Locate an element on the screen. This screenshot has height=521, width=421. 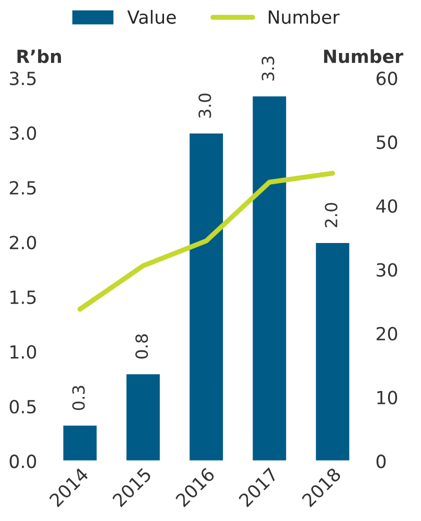
y2-tick-label: 40 is located at coordinates (387, 206).